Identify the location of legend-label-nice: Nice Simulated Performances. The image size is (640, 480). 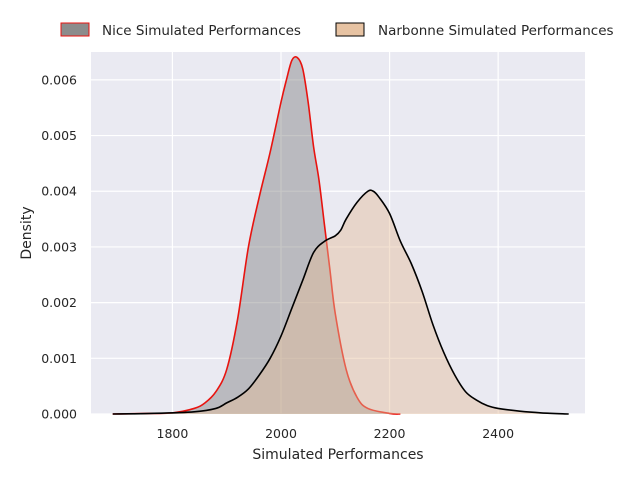
(201, 31).